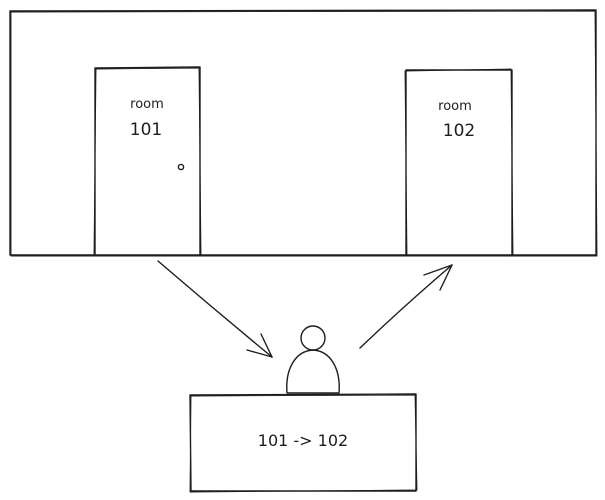  Describe the element at coordinates (459, 131) in the screenshot. I see `door-label-number: 102` at that location.